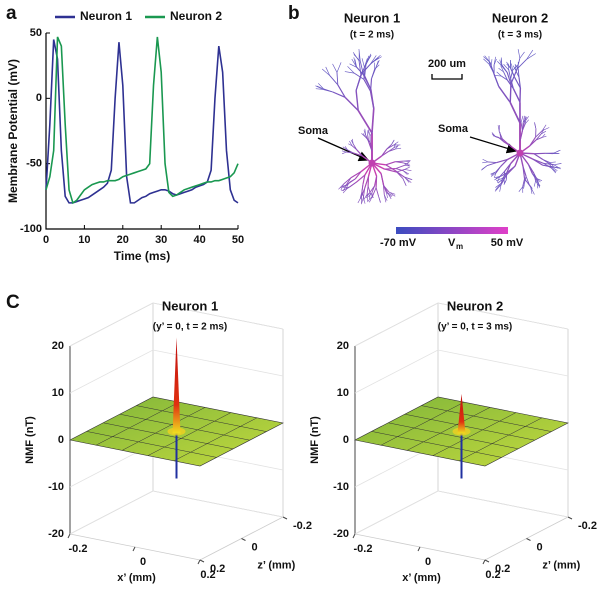 The image size is (611, 593). What do you see at coordinates (30, 440) in the screenshot?
I see `z-axis-label: NMF (nT)` at bounding box center [30, 440].